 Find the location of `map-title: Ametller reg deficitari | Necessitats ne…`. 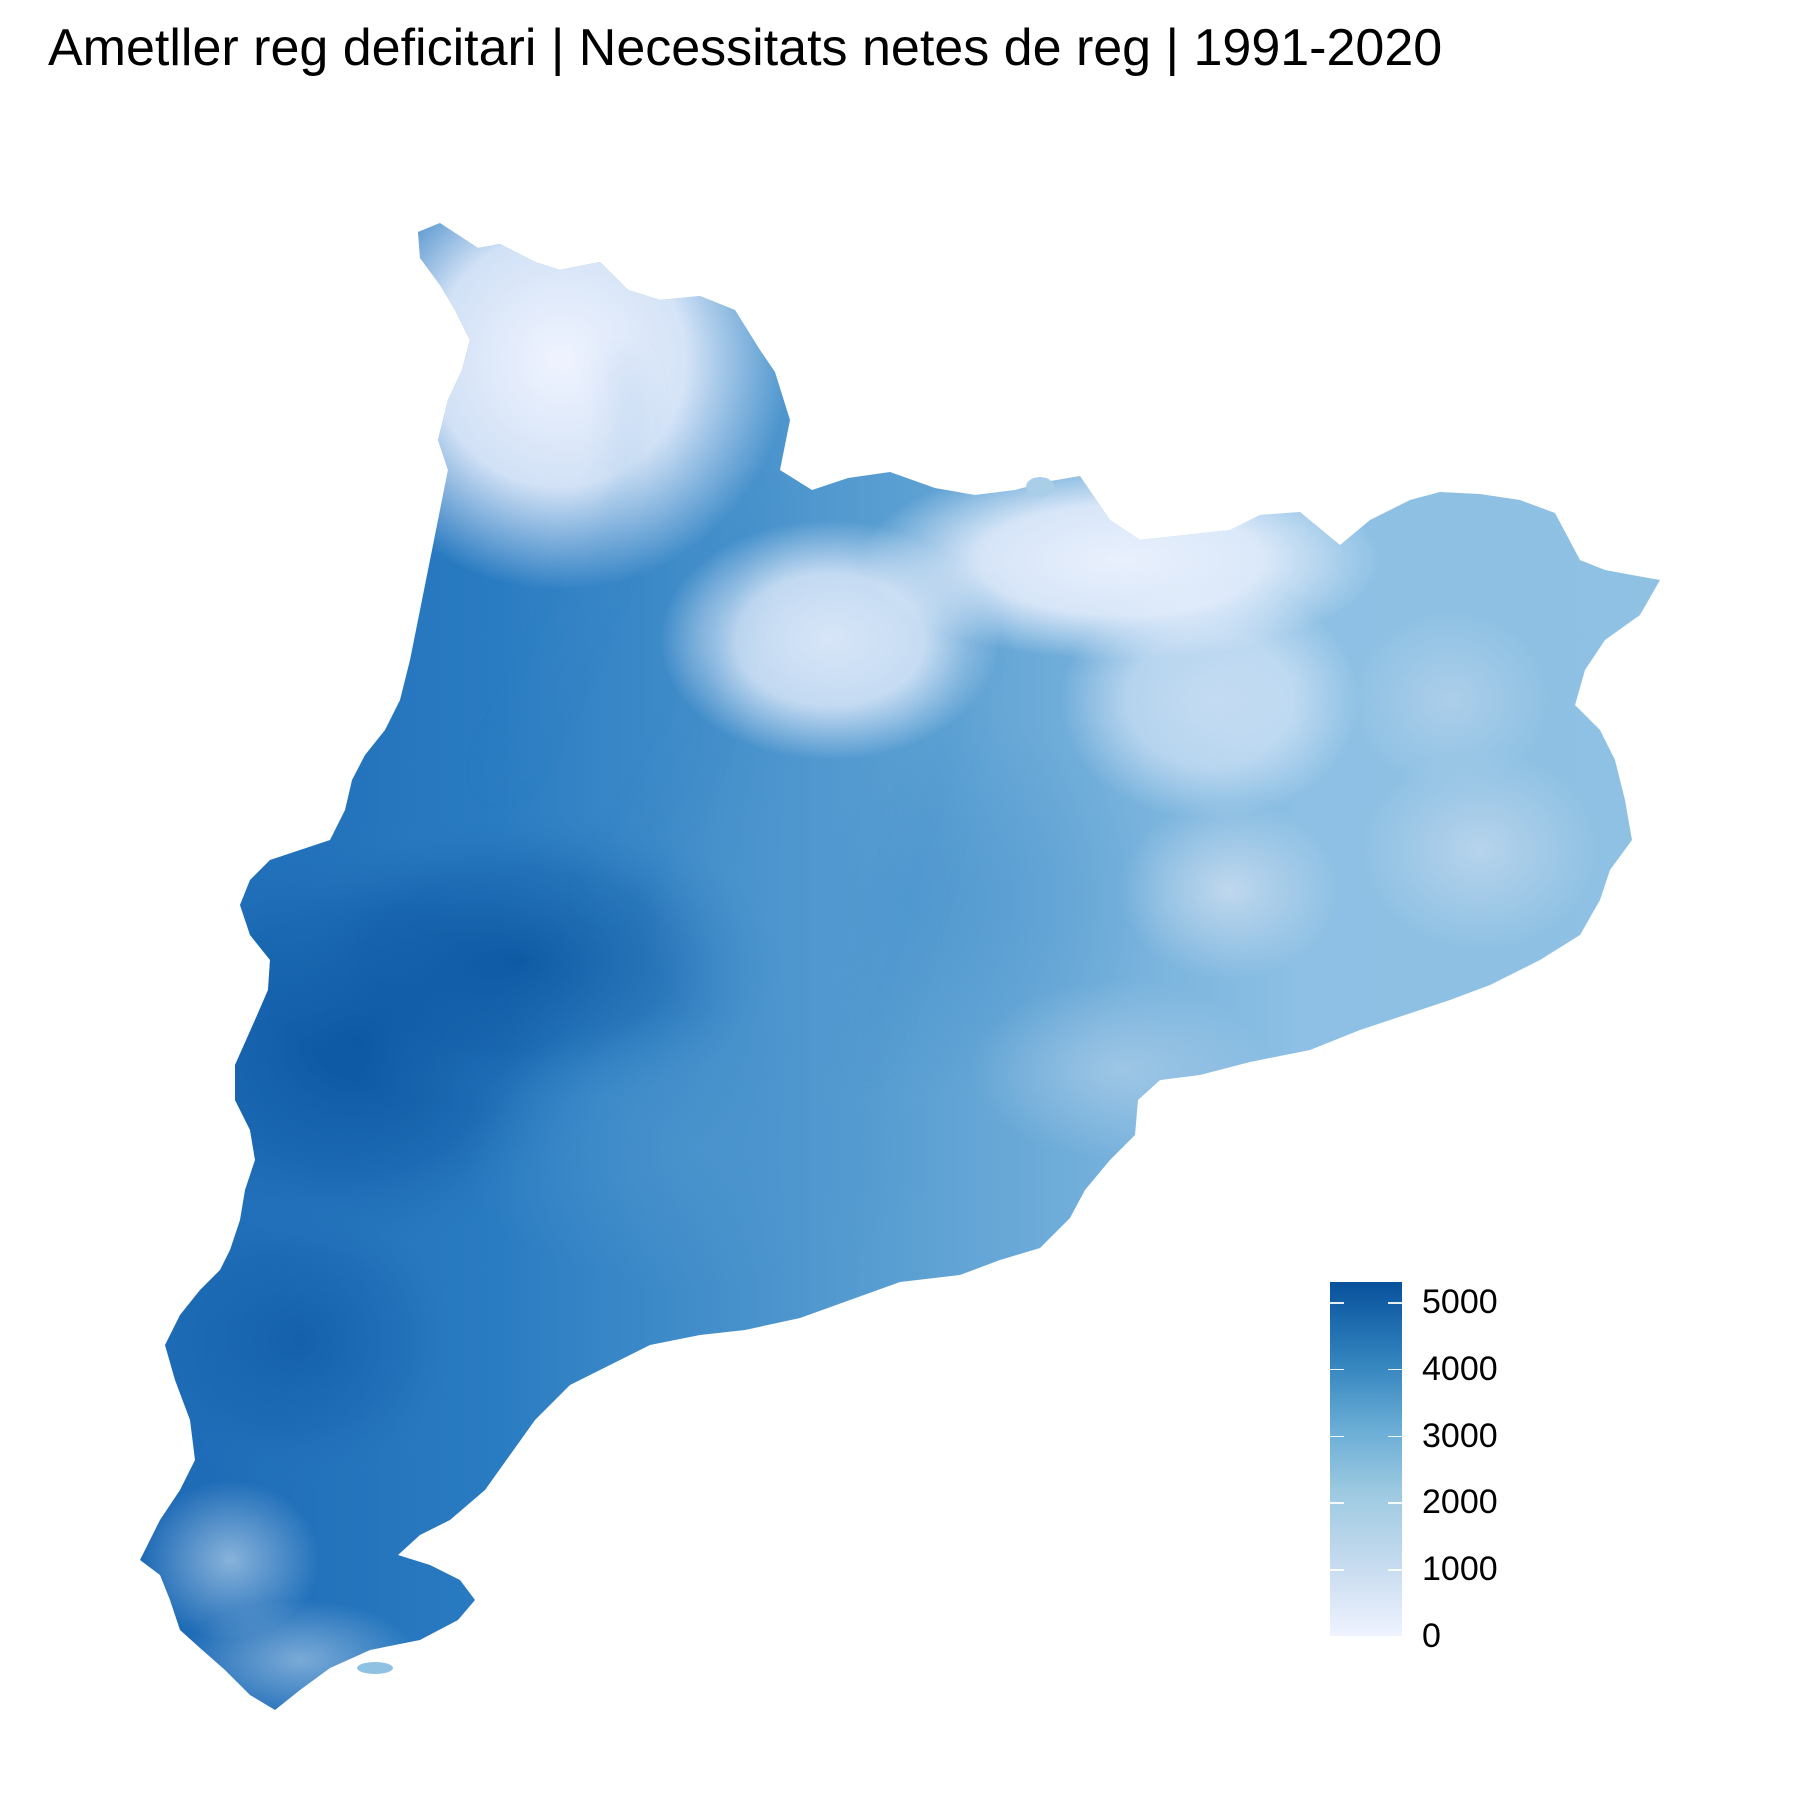

map-title: Ametller reg deficitari | Necessitats ne… is located at coordinates (745, 48).